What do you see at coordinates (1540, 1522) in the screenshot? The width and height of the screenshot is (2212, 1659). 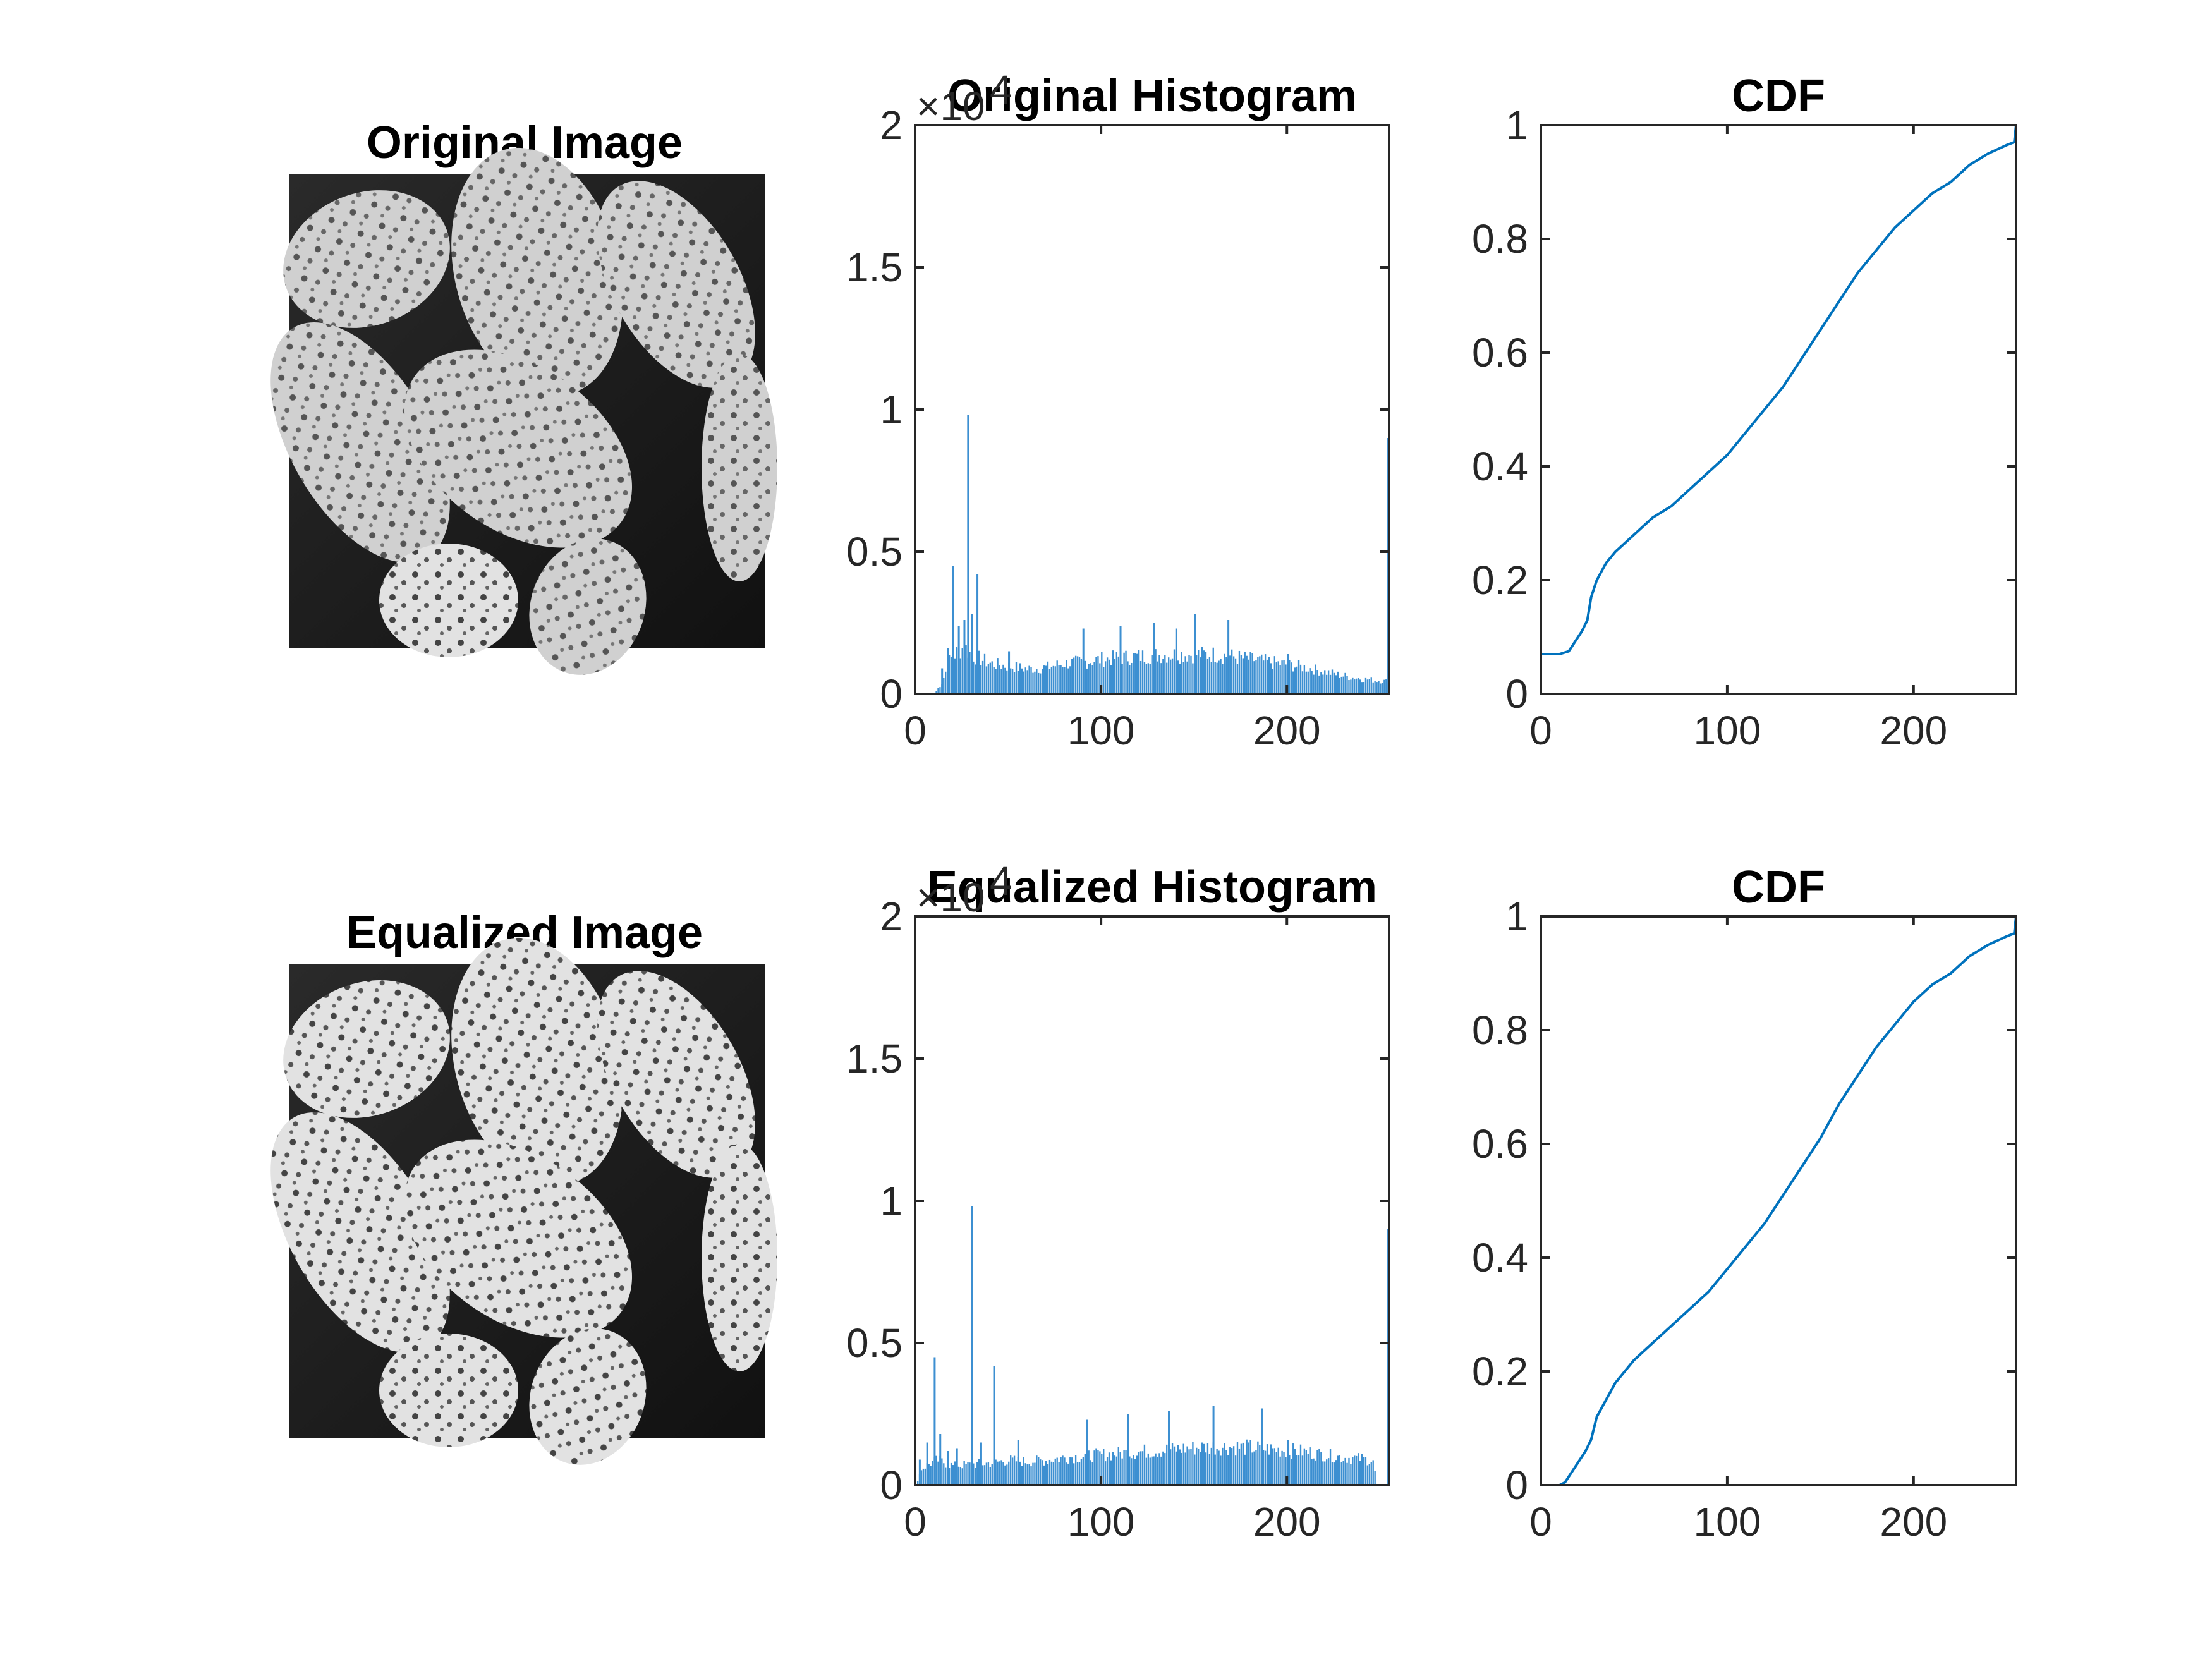 I see `equalized_cdf-xtick-label: 0` at bounding box center [1540, 1522].